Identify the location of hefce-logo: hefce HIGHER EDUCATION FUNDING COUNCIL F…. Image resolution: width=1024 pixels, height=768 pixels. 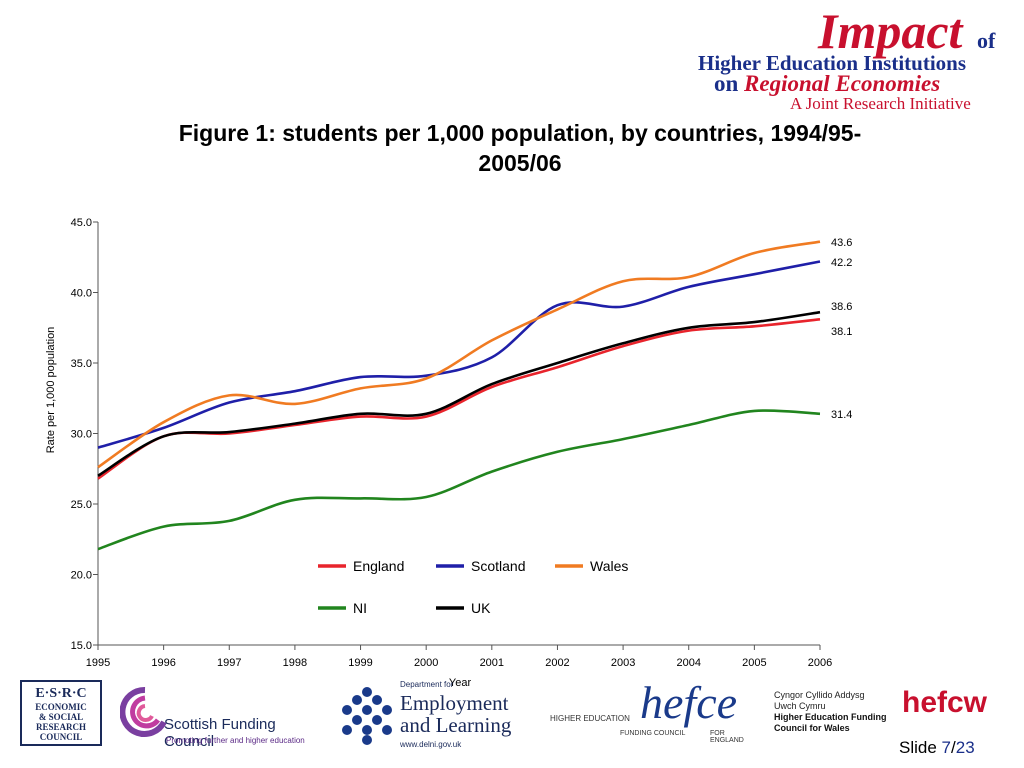
(655, 716).